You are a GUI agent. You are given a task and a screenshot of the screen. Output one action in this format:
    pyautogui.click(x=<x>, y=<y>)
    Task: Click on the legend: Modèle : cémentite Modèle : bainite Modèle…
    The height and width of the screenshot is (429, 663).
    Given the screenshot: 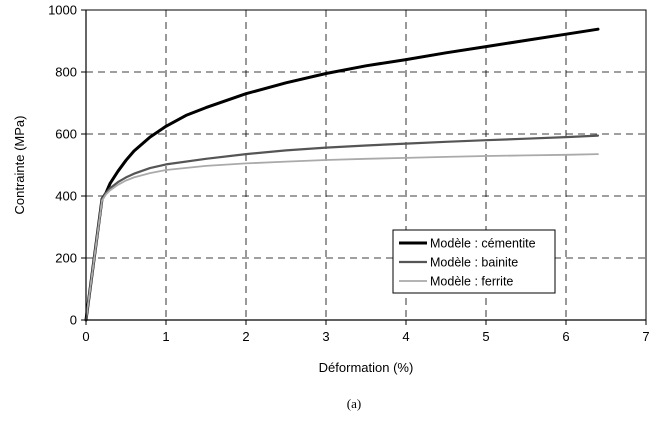 What is the action you would take?
    pyautogui.click(x=474, y=261)
    